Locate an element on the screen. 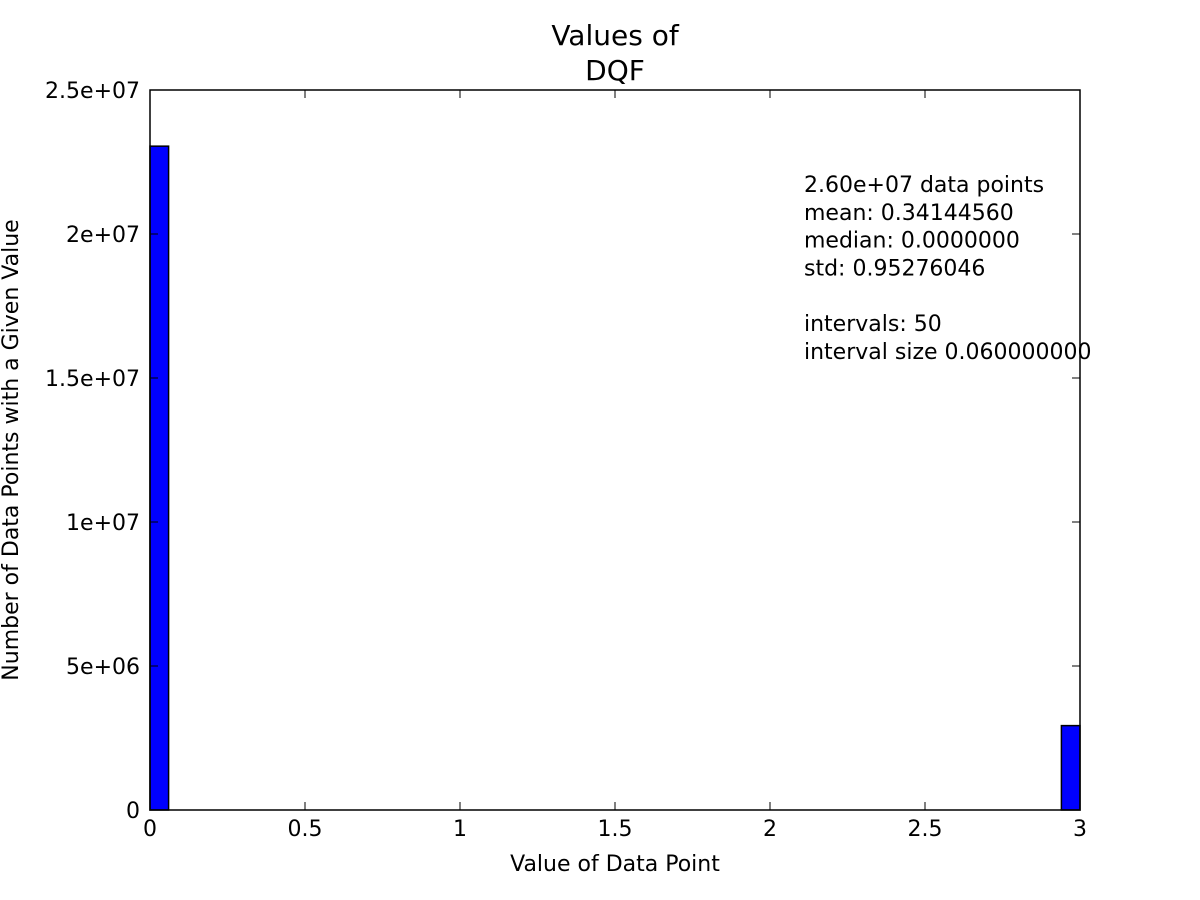  stats-line: median: 0.0000000 is located at coordinates (912, 241).